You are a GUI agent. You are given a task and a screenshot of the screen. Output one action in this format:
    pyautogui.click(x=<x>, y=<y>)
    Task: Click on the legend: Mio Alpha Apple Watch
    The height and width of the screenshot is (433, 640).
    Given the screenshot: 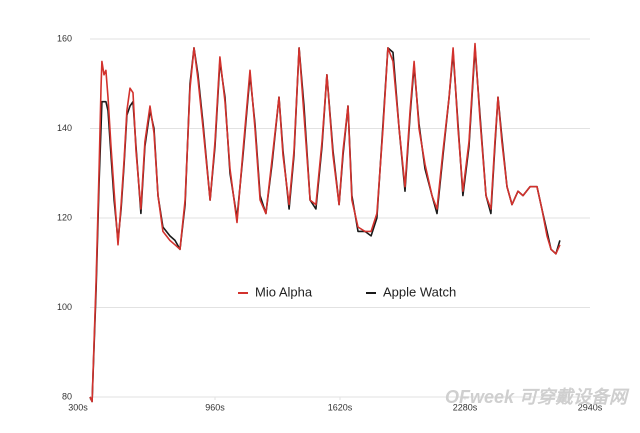 What is the action you would take?
    pyautogui.click(x=347, y=291)
    